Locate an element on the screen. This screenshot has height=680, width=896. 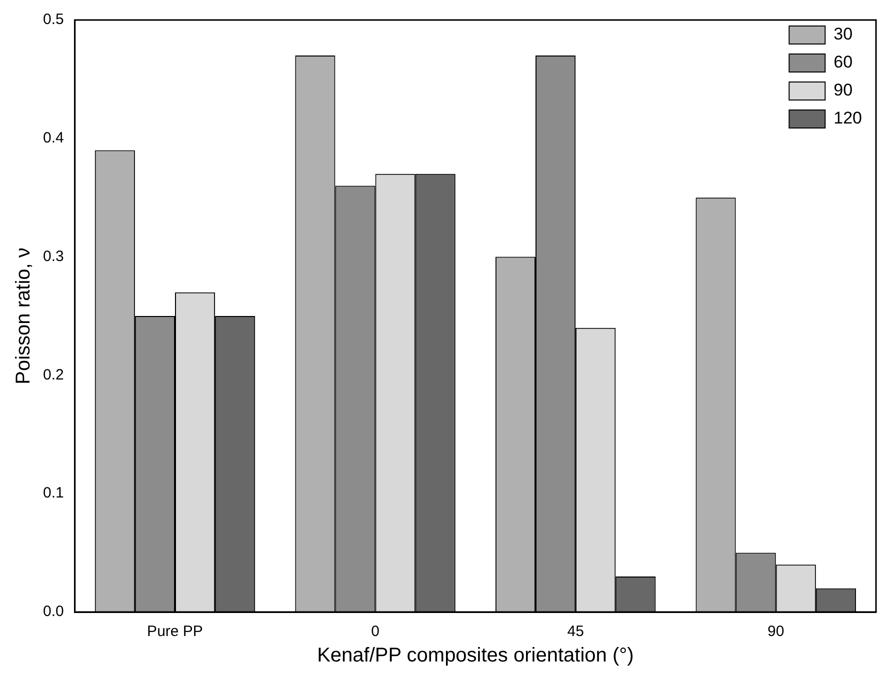
x-tick-label: Pure PP is located at coordinates (175, 631).